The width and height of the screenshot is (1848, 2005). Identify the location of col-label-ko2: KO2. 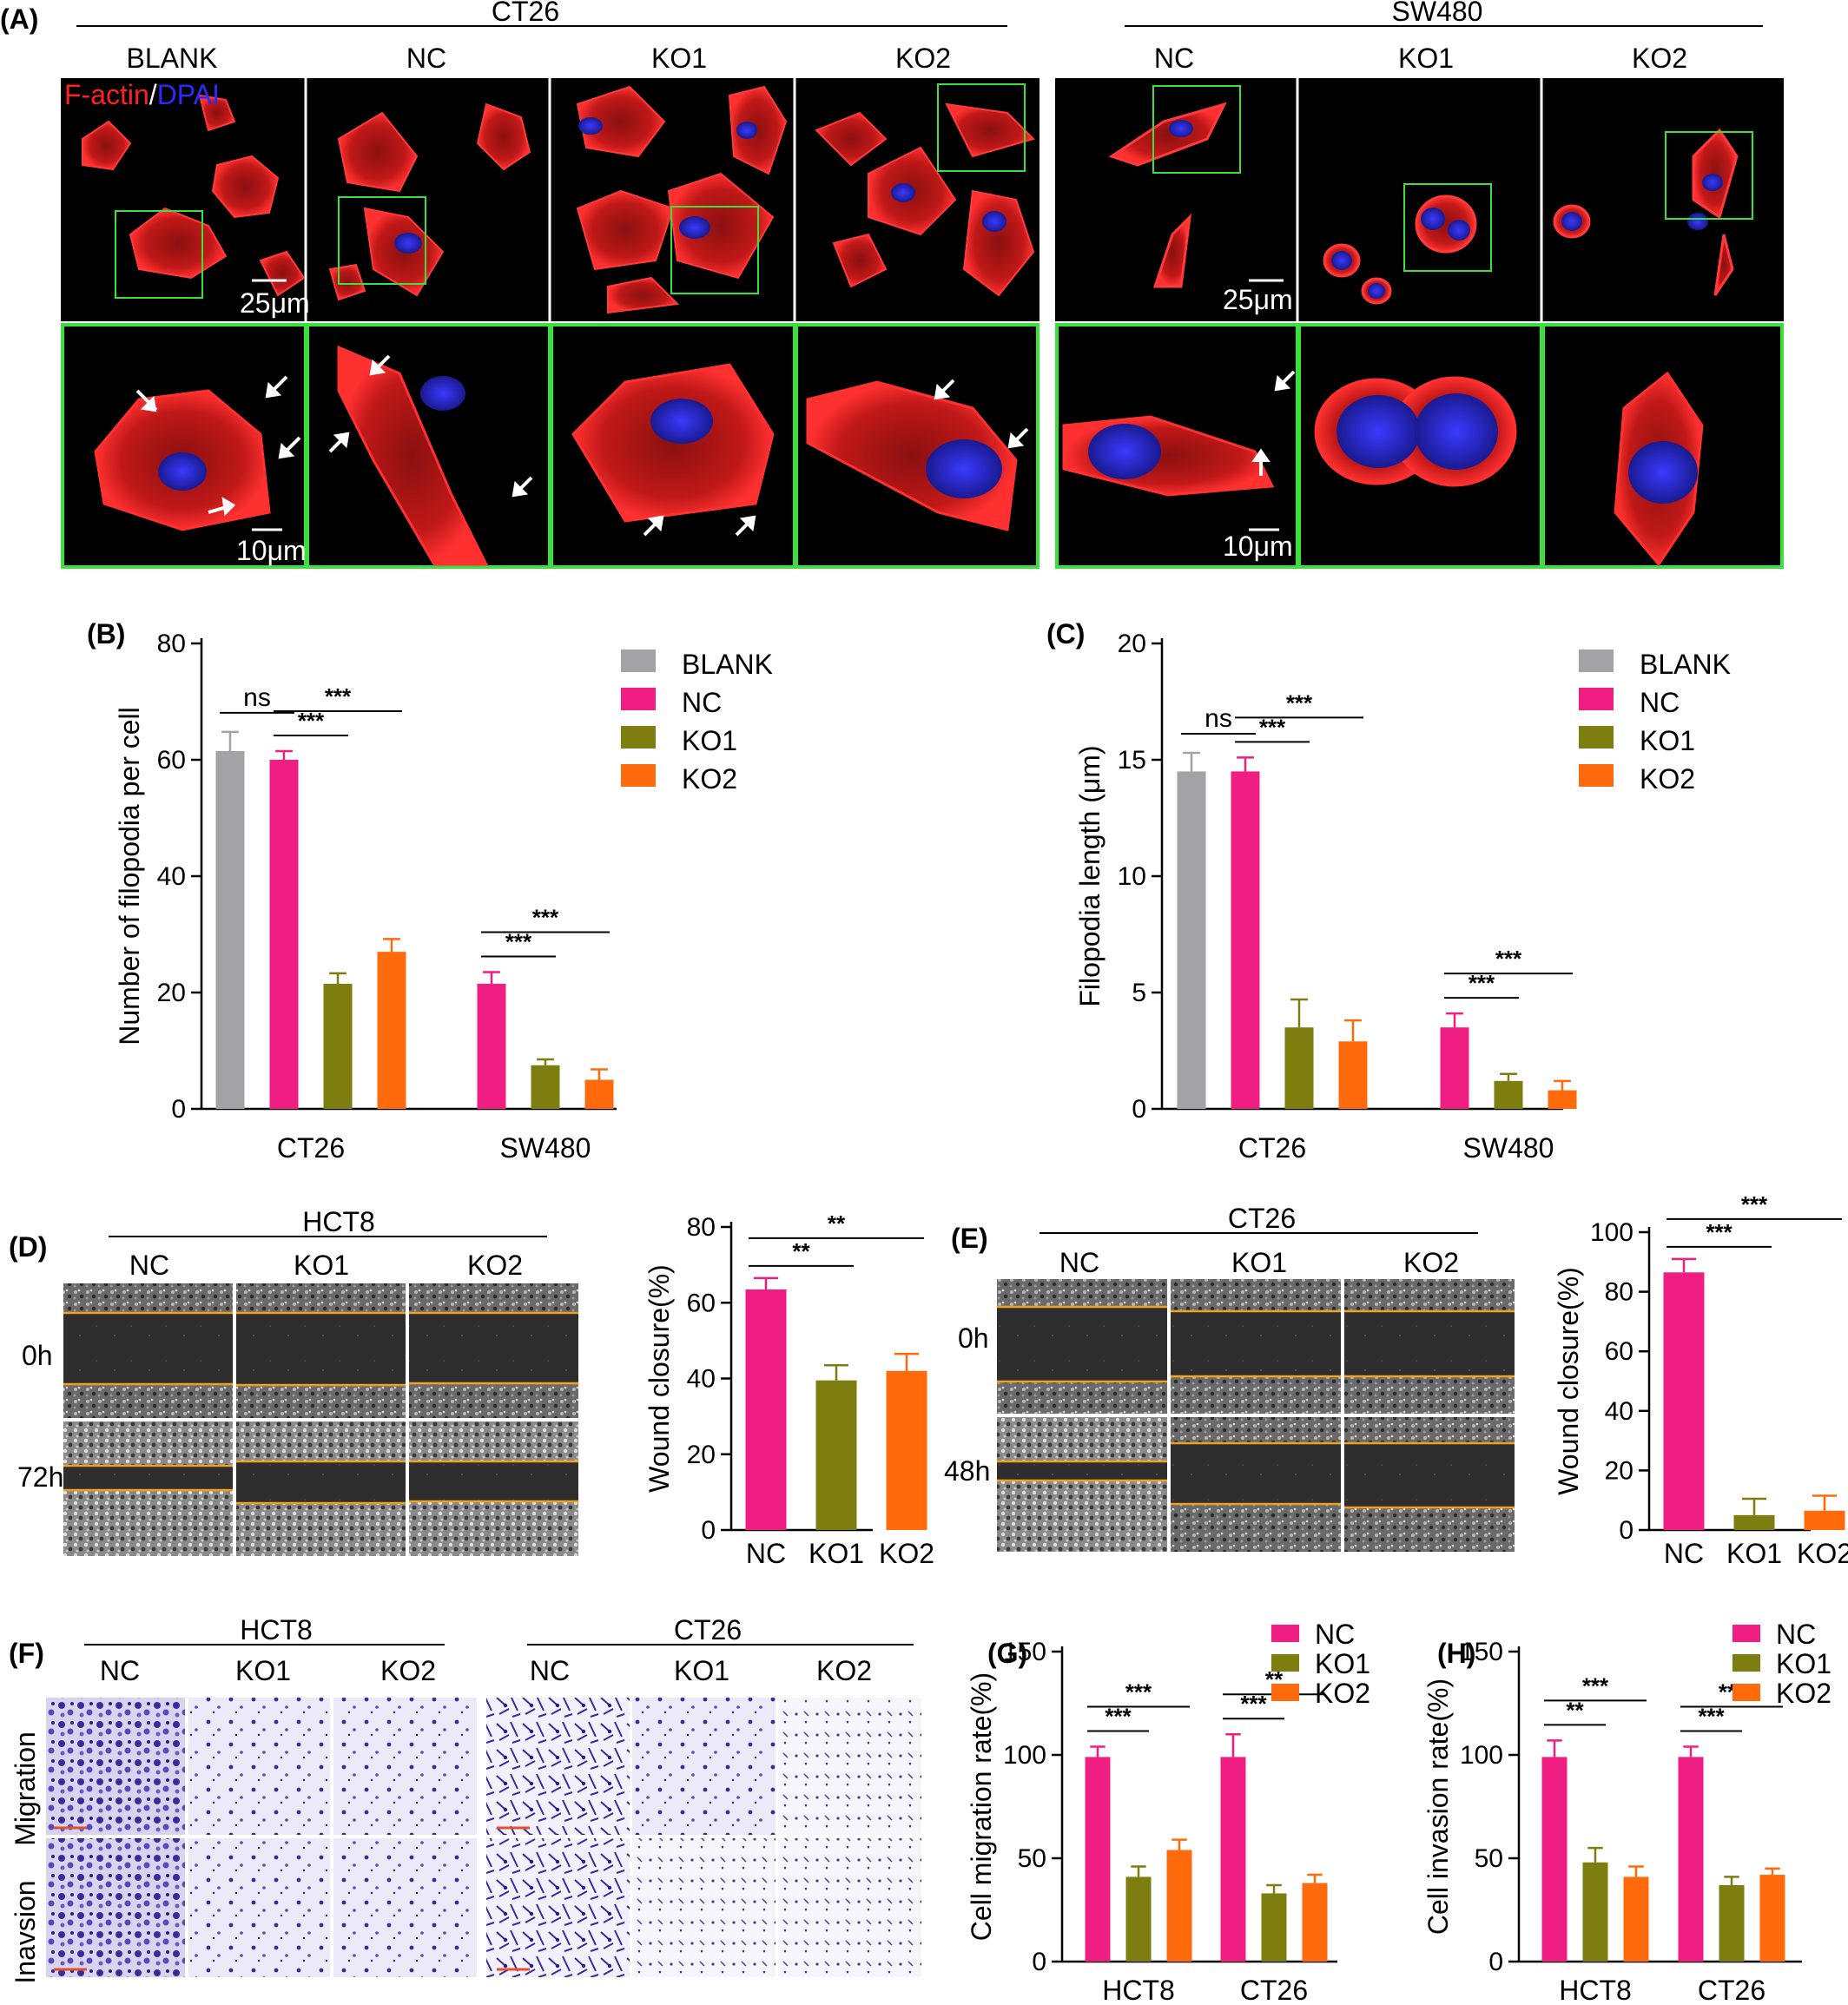
(923, 58).